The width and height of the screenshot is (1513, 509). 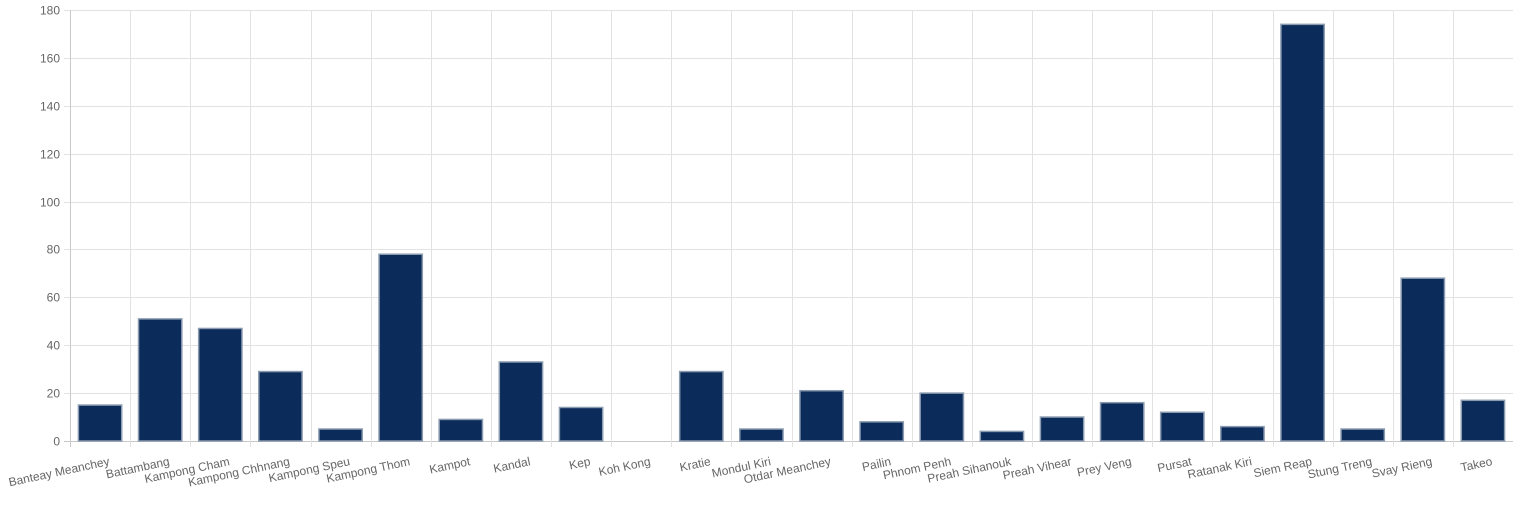 I want to click on x-tick-label: Pailin, so click(x=877, y=464).